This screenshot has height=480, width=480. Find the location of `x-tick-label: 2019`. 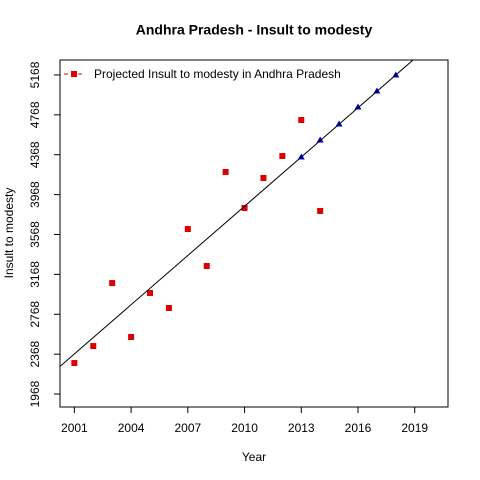

x-tick-label: 2019 is located at coordinates (414, 428).